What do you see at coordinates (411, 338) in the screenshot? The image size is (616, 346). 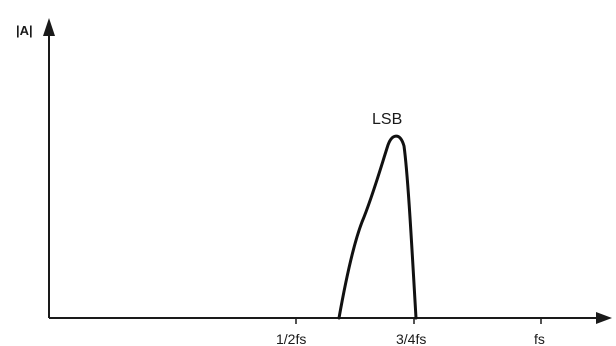 I see `tick-label-three-quarter-fs: 3/4fs` at bounding box center [411, 338].